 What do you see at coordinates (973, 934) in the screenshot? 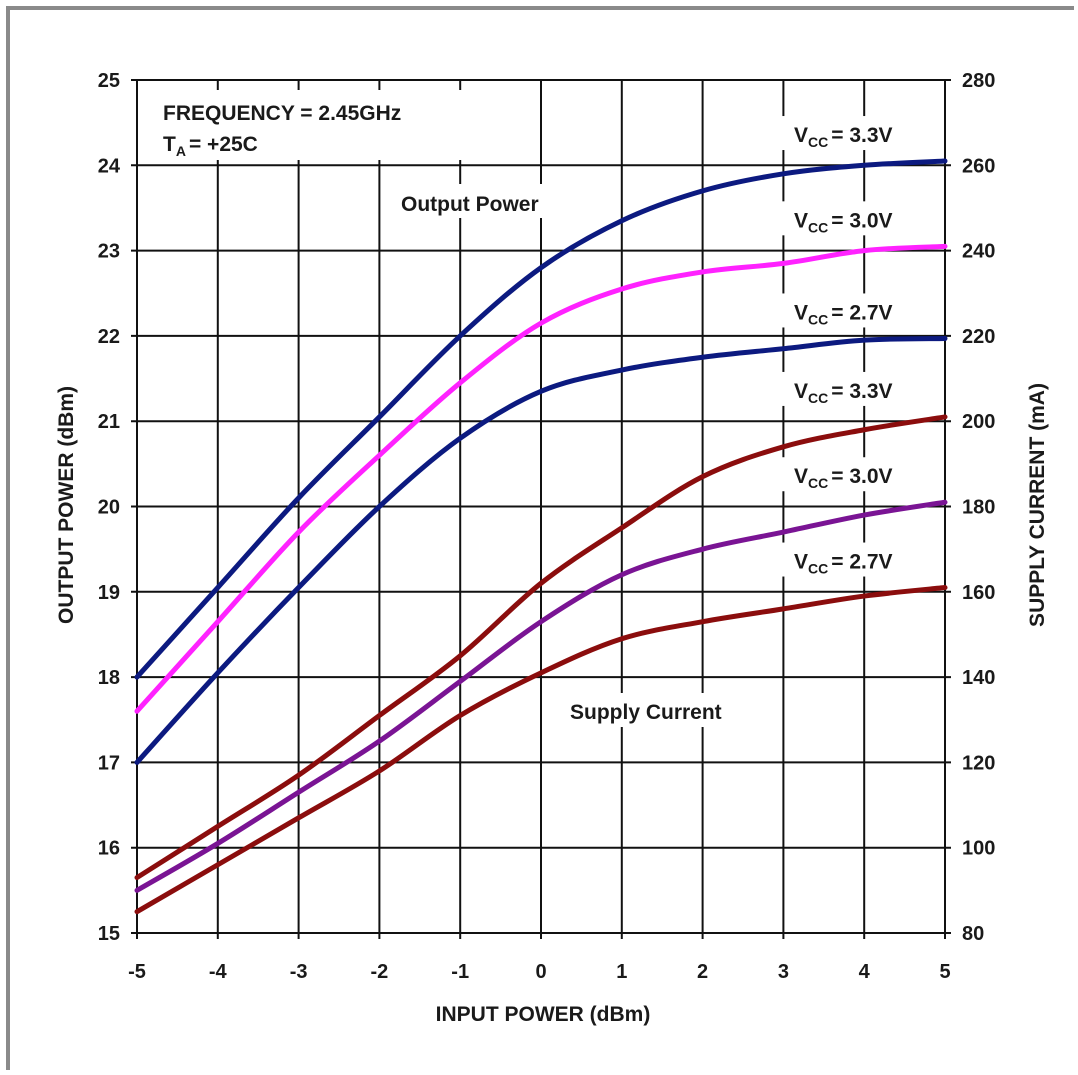
I see `y-right-tick-label: 80` at bounding box center [973, 934].